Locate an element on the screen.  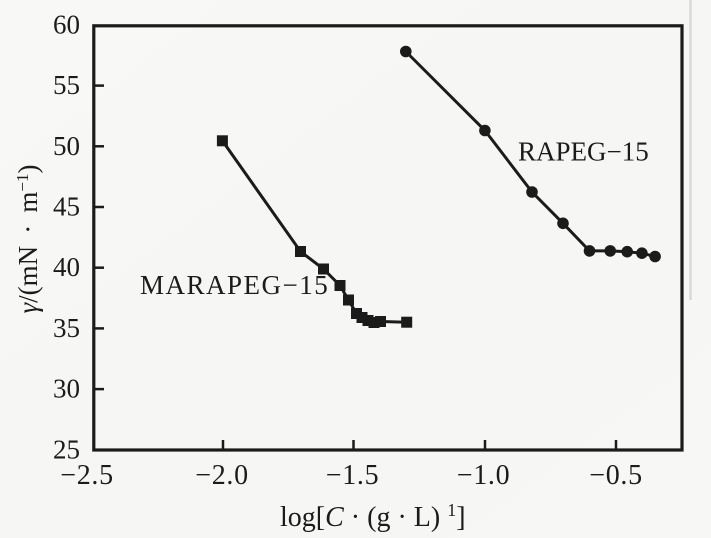
svg-text: RAPEG−15 is located at coordinates (583, 152).